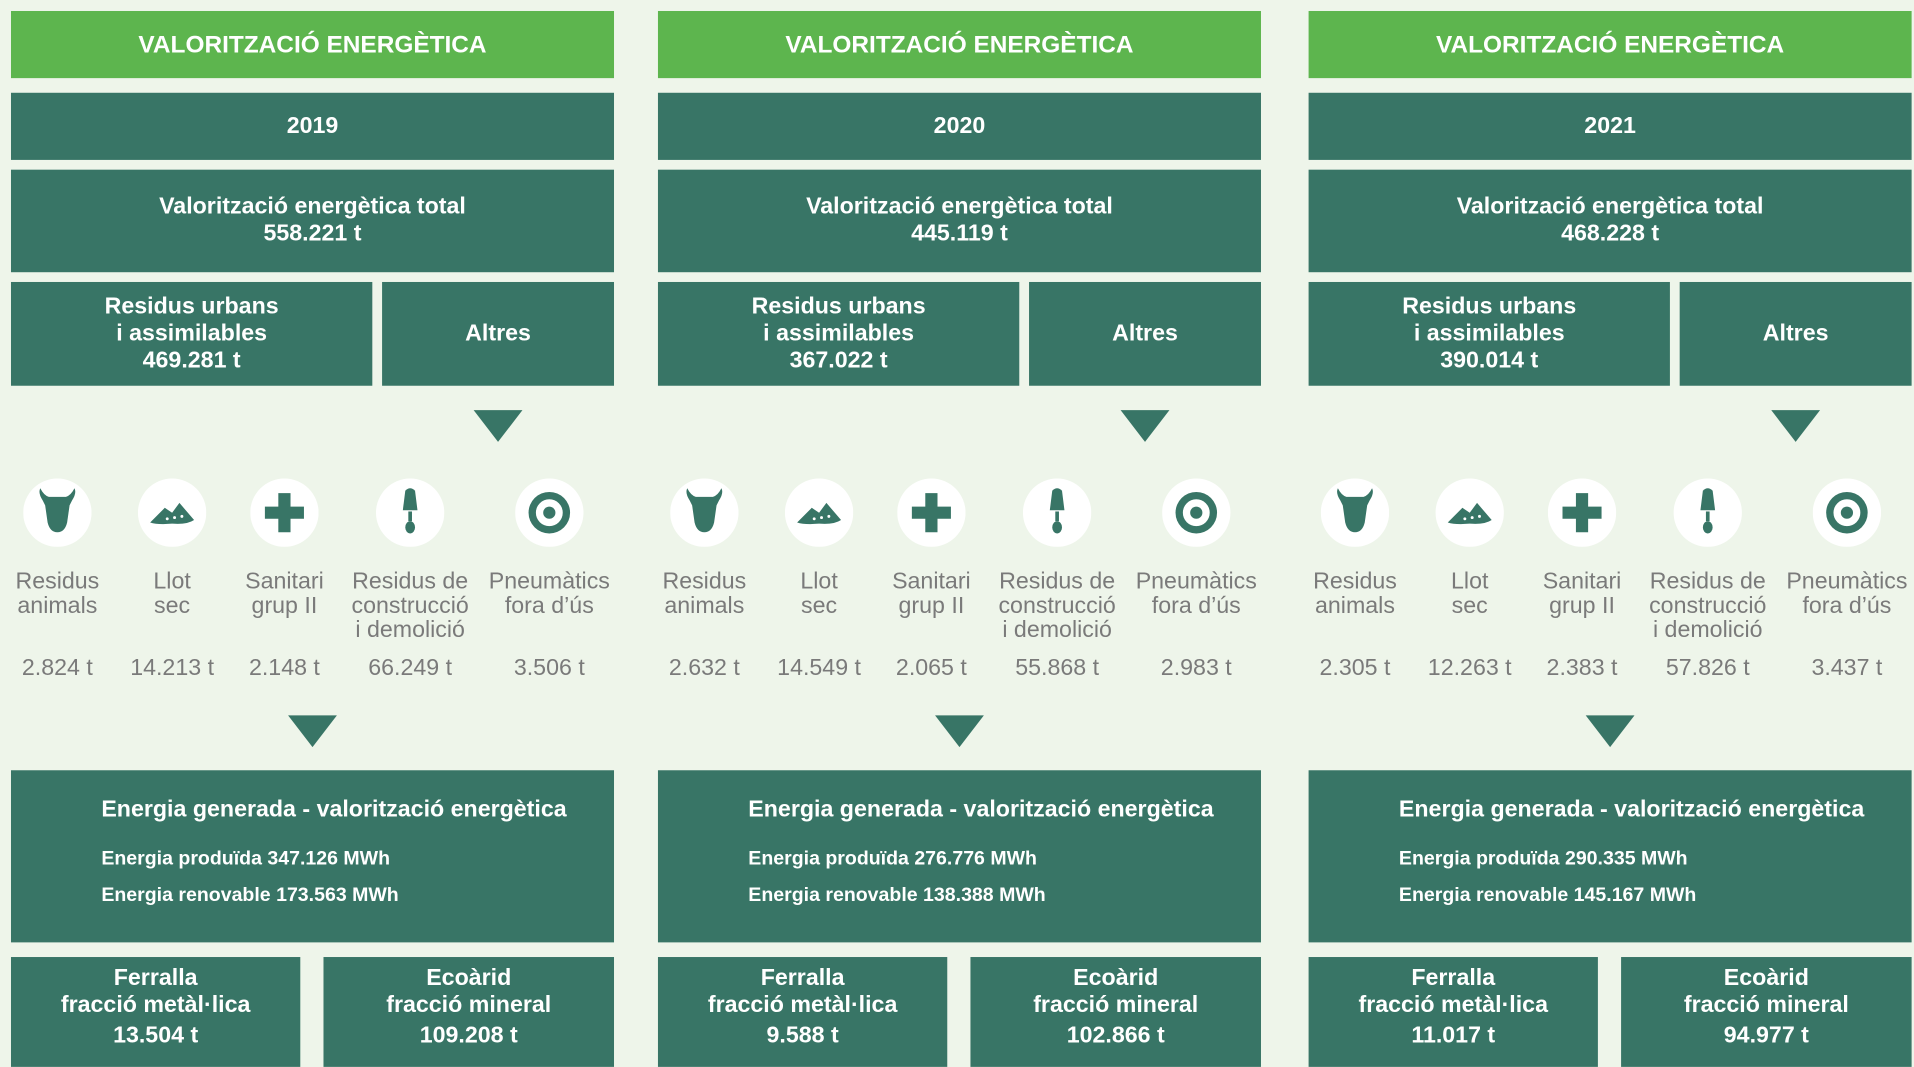 This screenshot has width=1914, height=1067. Describe the element at coordinates (802, 1035) in the screenshot. I see `ferralla-value: 9.588 t` at that location.